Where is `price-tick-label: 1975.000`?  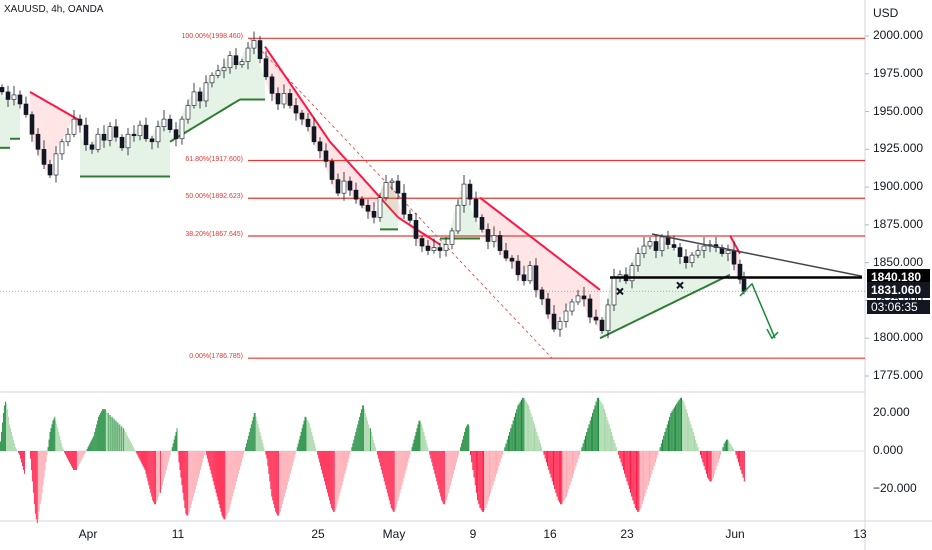
price-tick-label: 1975.000 is located at coordinates (898, 72).